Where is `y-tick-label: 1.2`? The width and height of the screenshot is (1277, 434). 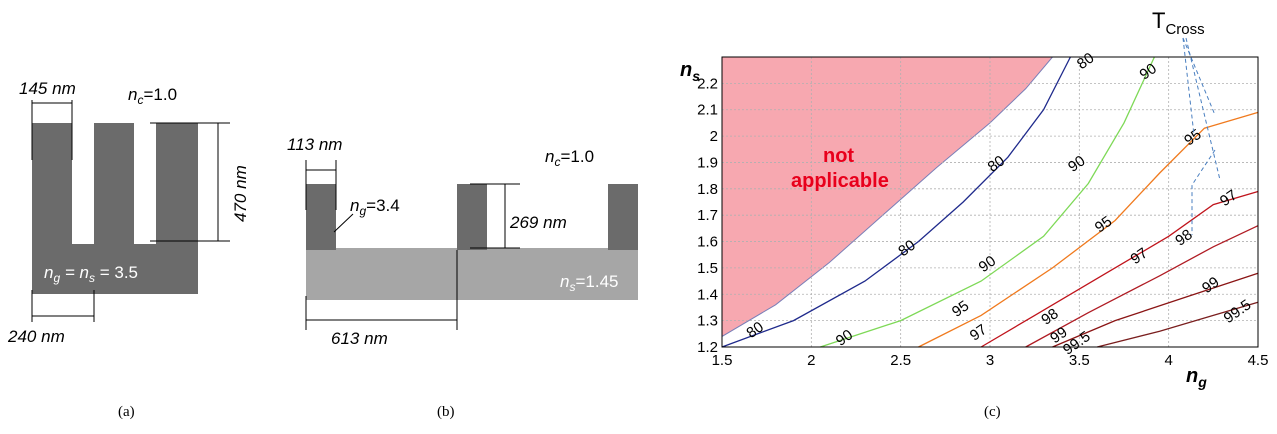
y-tick-label: 1.2 is located at coordinates (707, 347).